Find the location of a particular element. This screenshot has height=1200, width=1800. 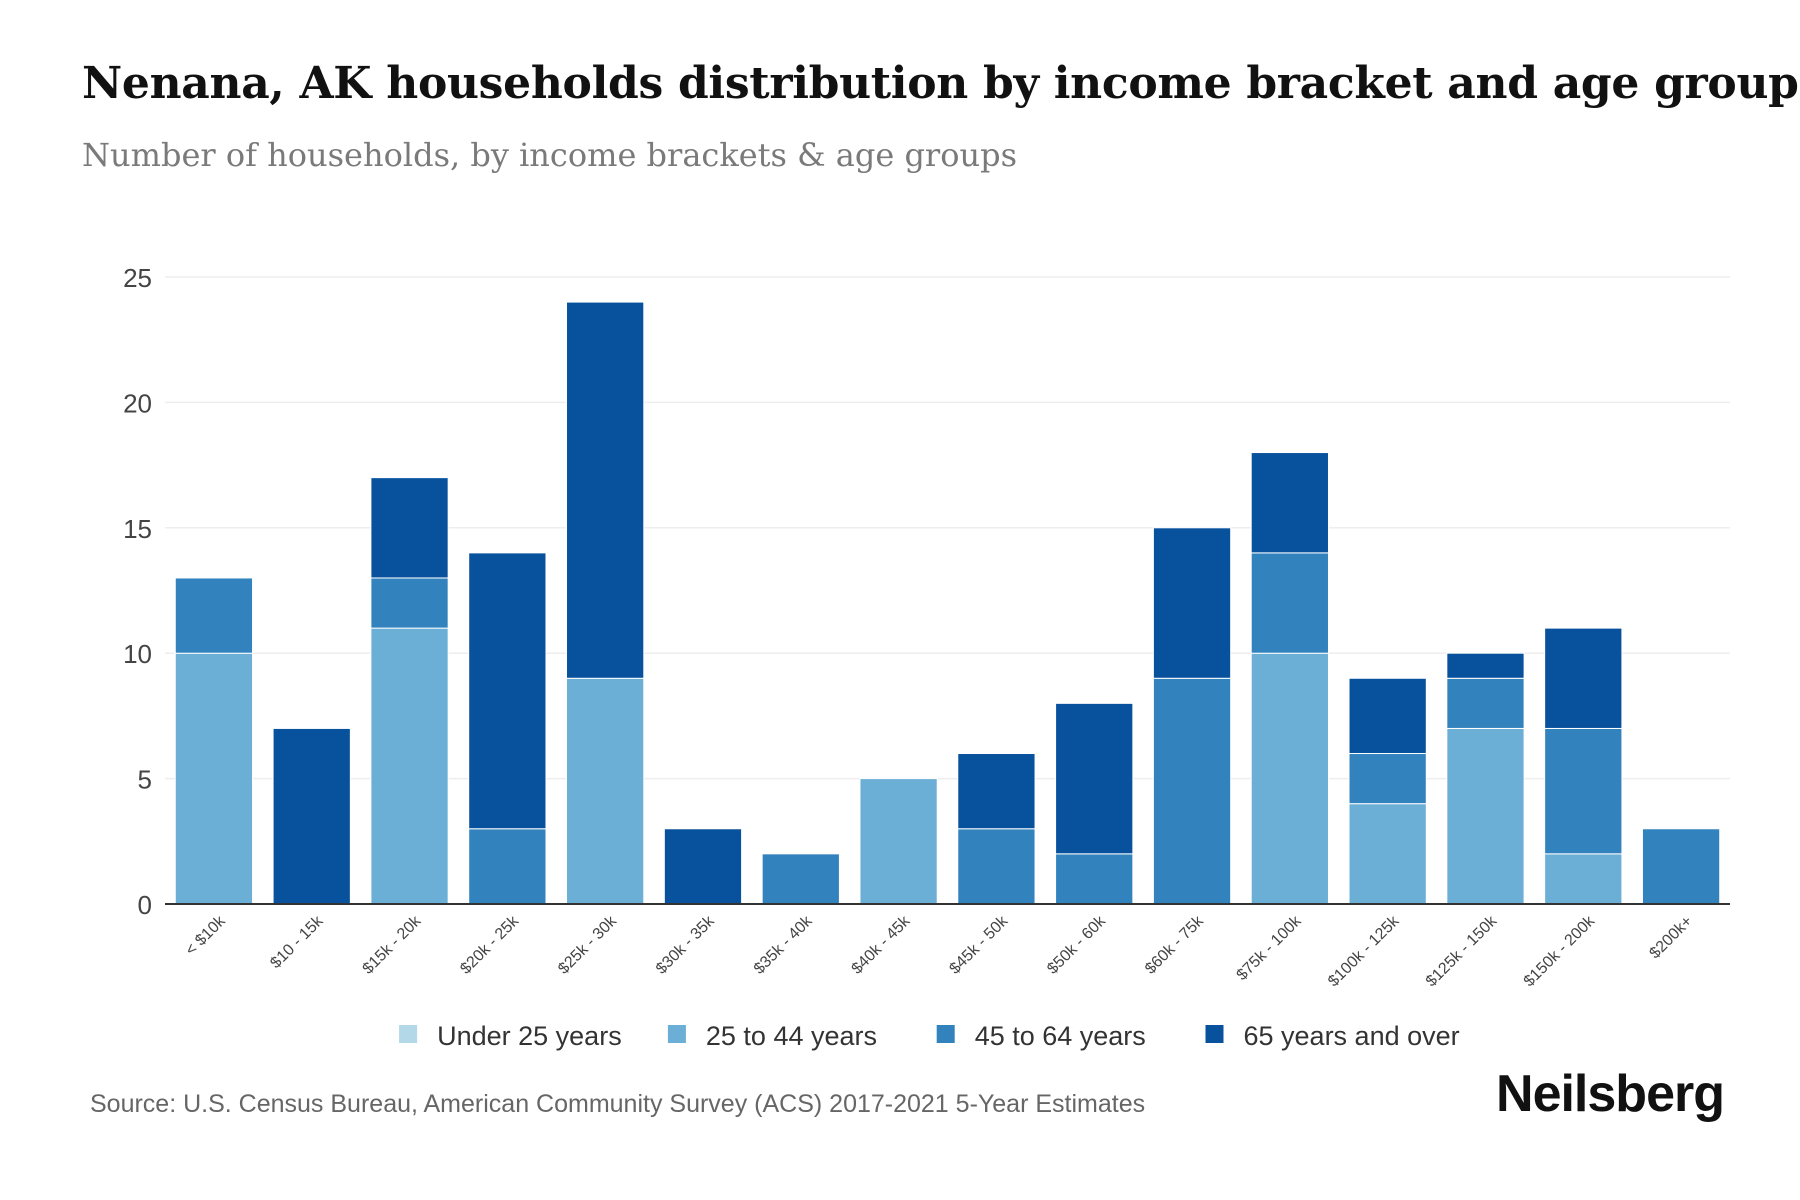

y-tick-label: 15 is located at coordinates (137, 529).